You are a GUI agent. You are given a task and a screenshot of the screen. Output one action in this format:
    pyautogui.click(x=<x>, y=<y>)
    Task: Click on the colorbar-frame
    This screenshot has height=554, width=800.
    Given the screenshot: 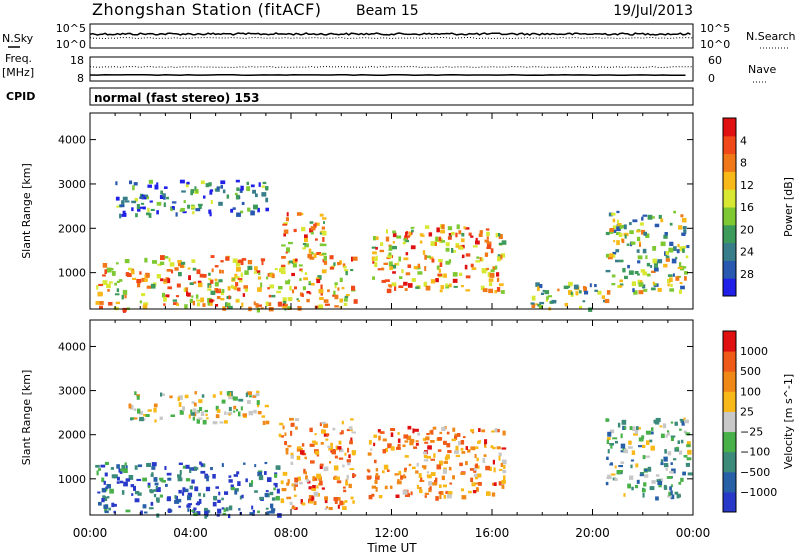 What is the action you would take?
    pyautogui.click(x=729, y=207)
    